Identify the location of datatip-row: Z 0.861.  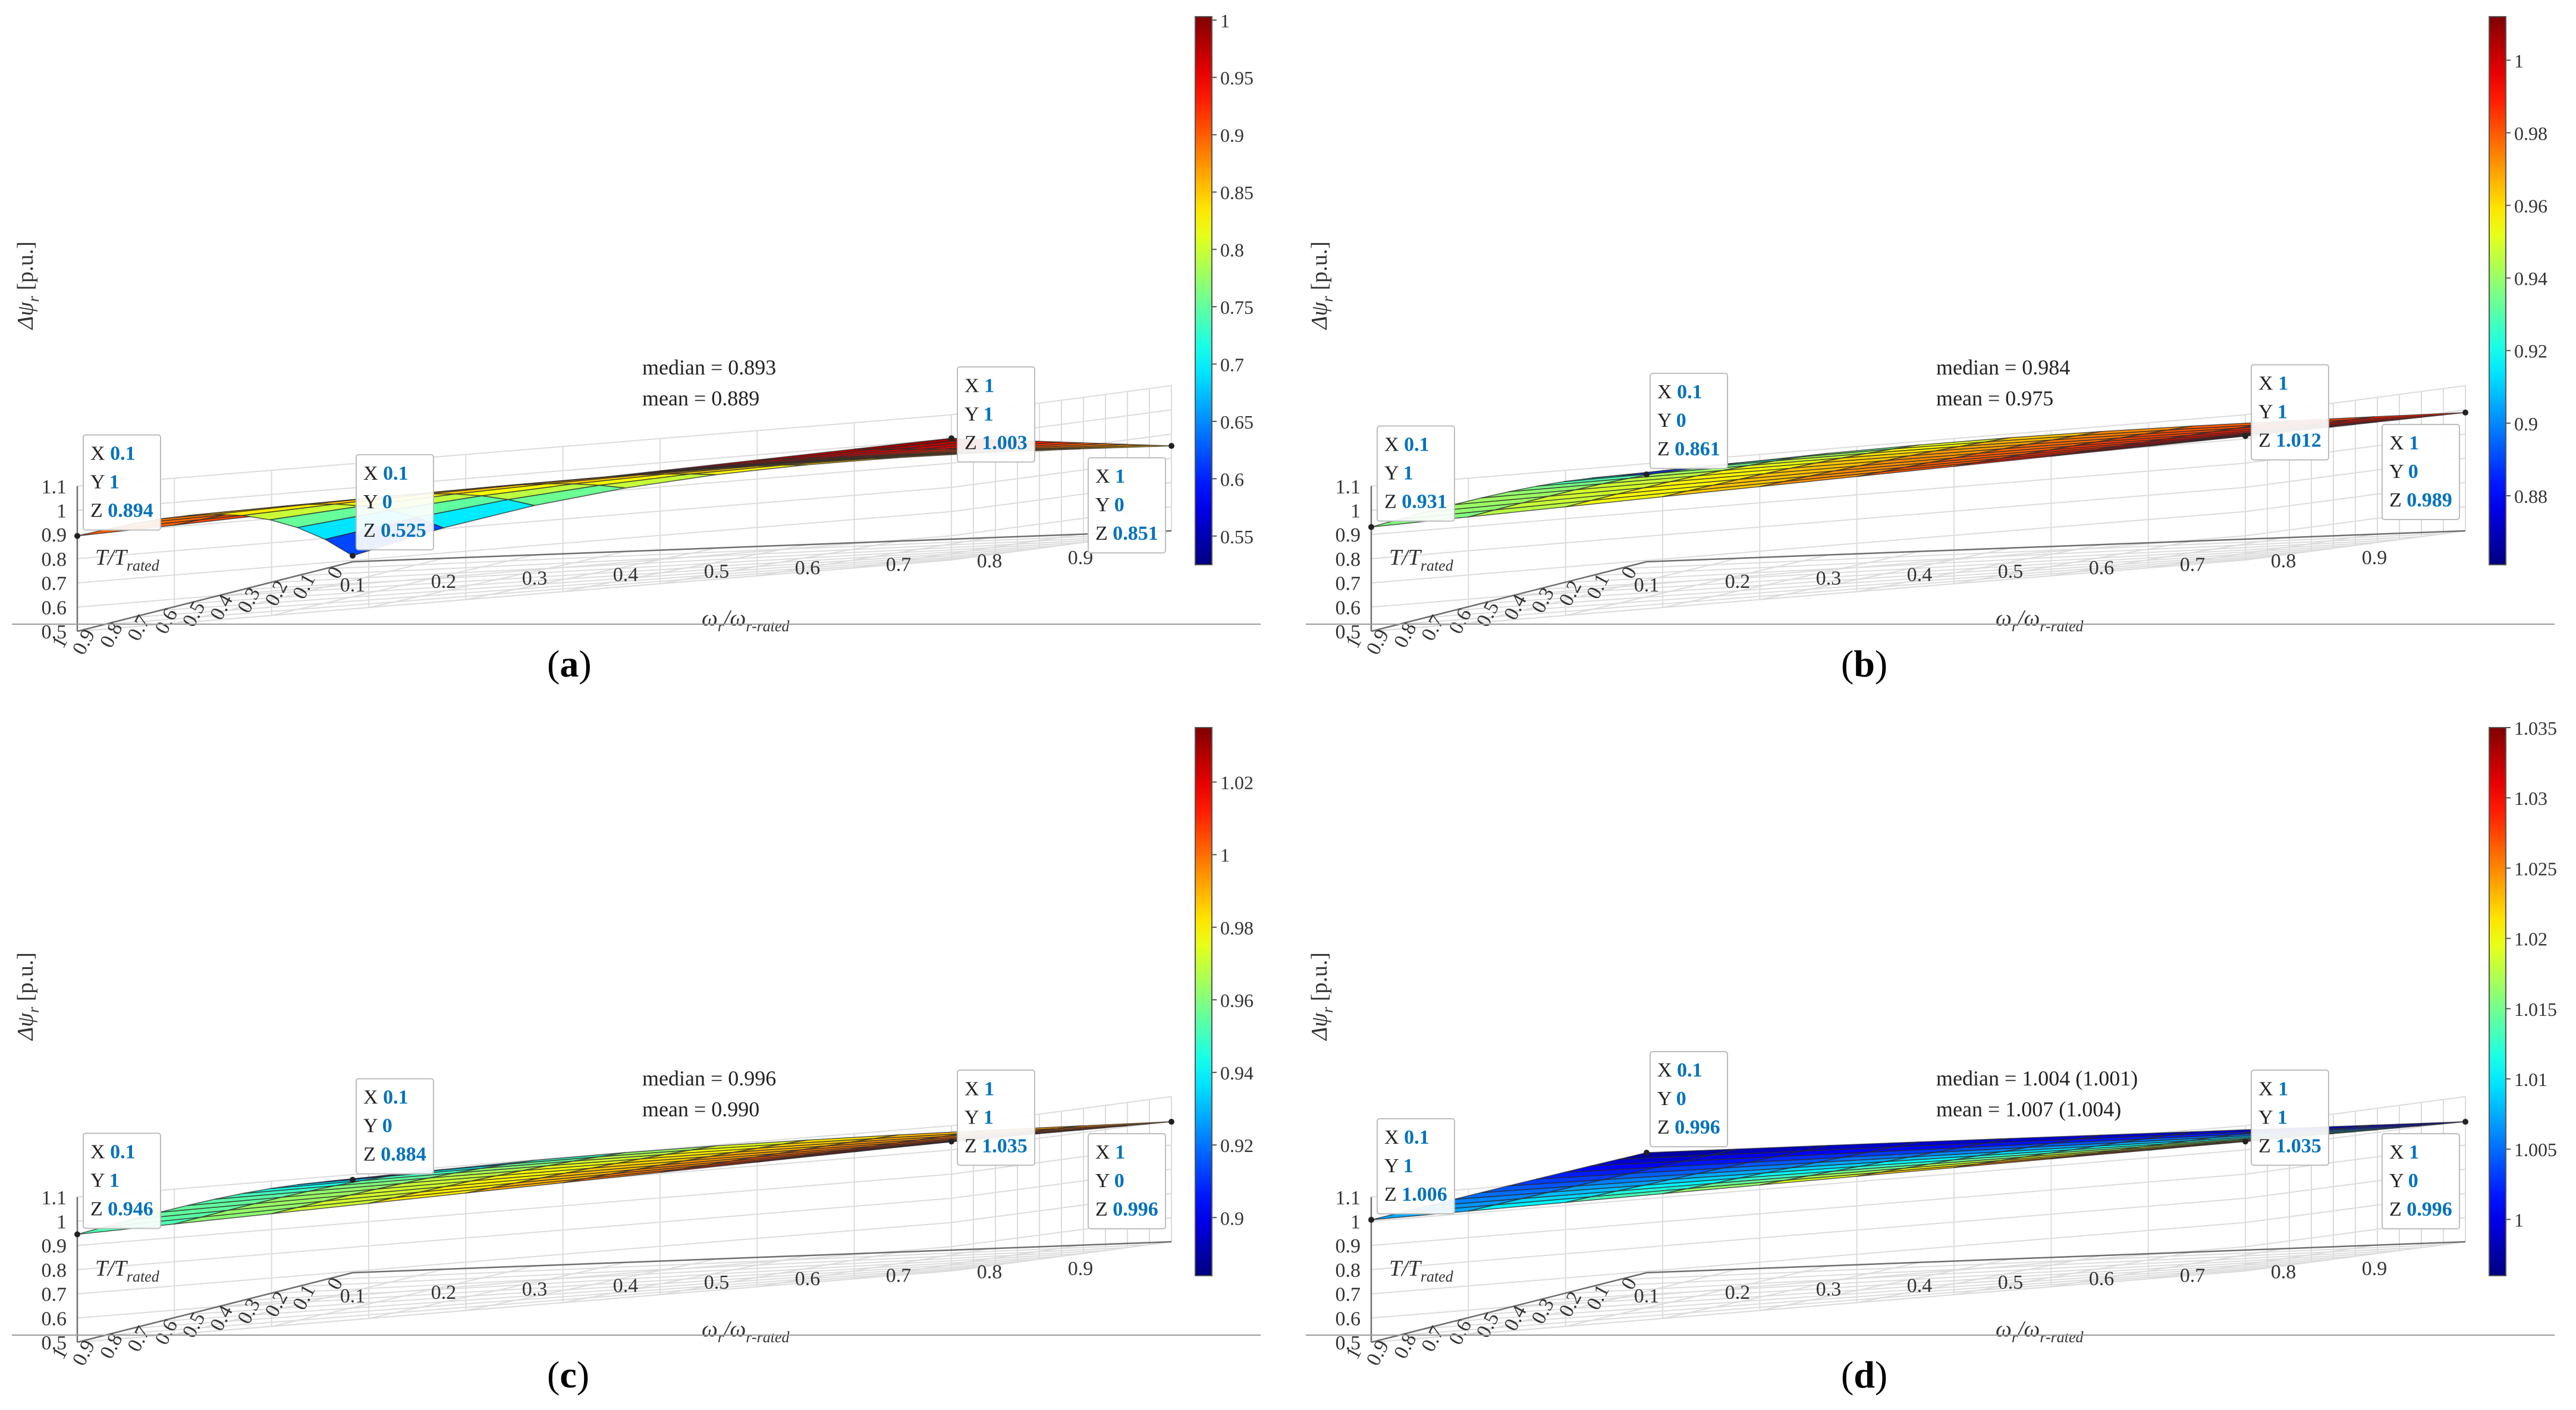
(1688, 449).